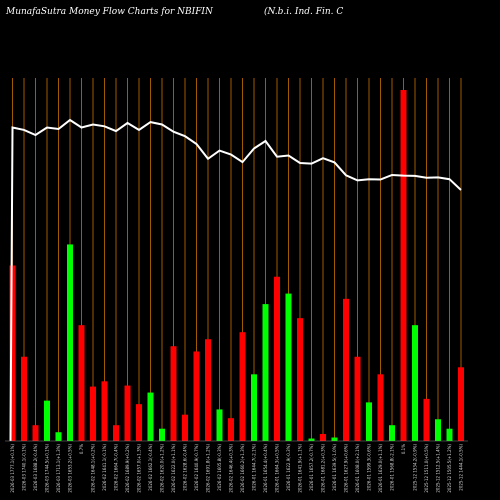 This screenshot has height=500, width=500. I want to click on x-tick-label: 2026-03 1653.2(+0.5%), so click(70, 468).